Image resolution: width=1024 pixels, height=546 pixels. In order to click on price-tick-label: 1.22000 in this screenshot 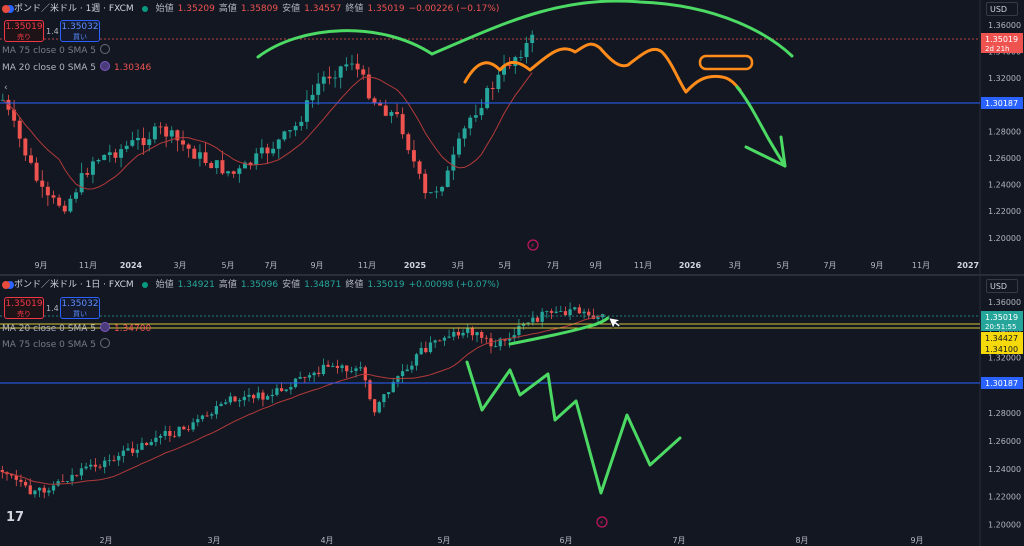, I will do `click(1004, 211)`.